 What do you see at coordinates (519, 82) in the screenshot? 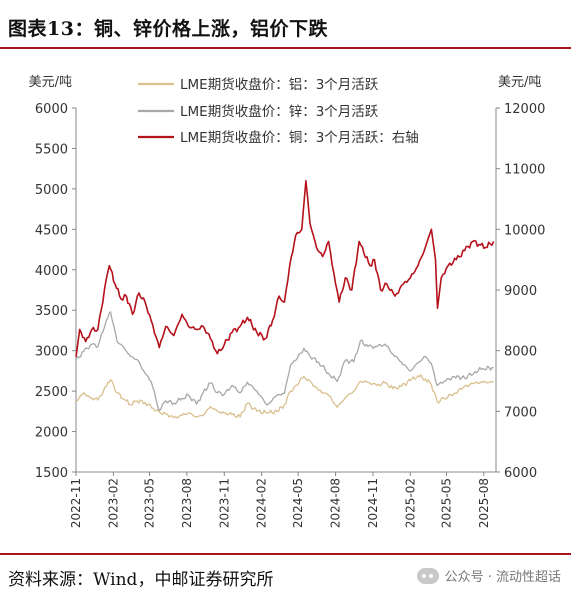
I see `right-axis-unit: 美元/吨` at bounding box center [519, 82].